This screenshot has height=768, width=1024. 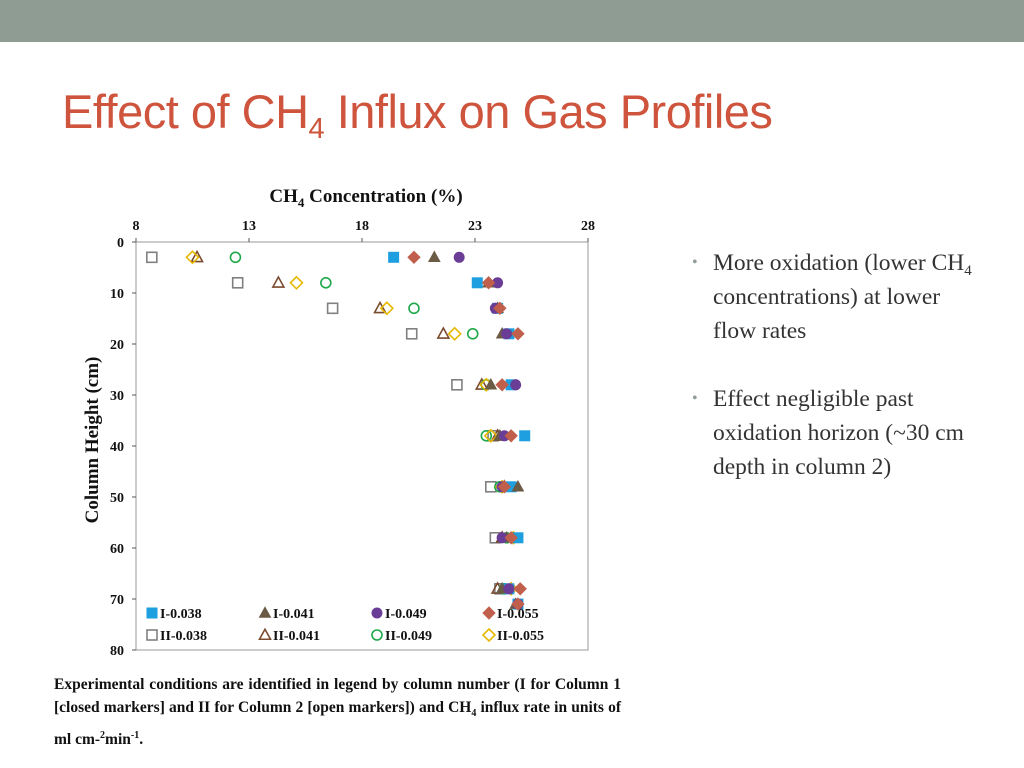 I want to click on legend-ii-0-055-label: II-0.055, so click(x=520, y=636).